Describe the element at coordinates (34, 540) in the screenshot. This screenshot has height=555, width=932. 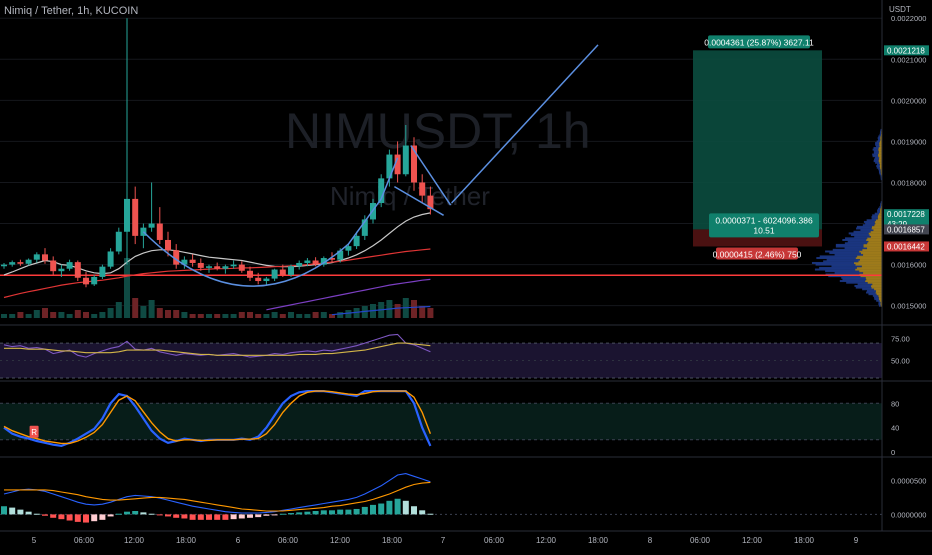
I see `time-tick-label: 5` at that location.